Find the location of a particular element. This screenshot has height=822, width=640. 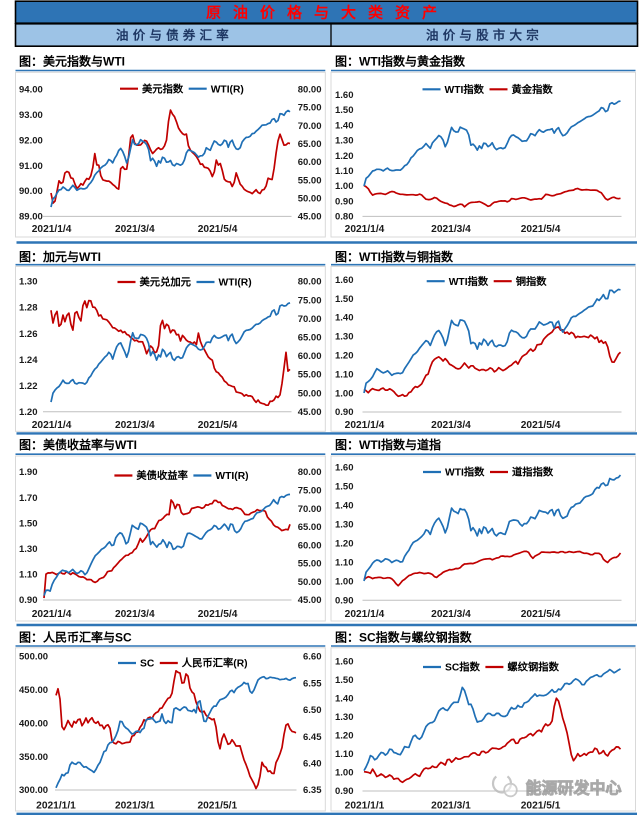

svg-text: 92.00 is located at coordinates (31, 140).